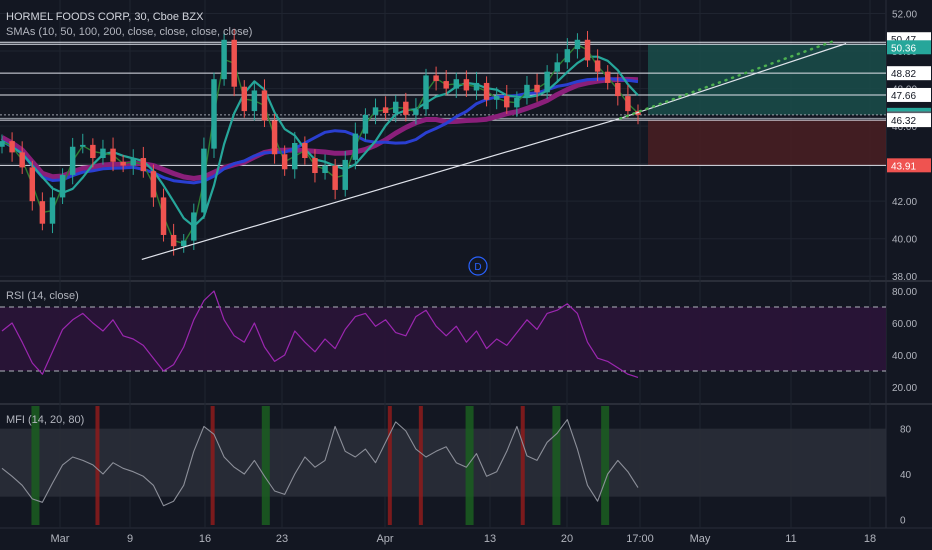 The width and height of the screenshot is (932, 550). Describe the element at coordinates (60, 539) in the screenshot. I see `x-tick-label: Mar` at that location.